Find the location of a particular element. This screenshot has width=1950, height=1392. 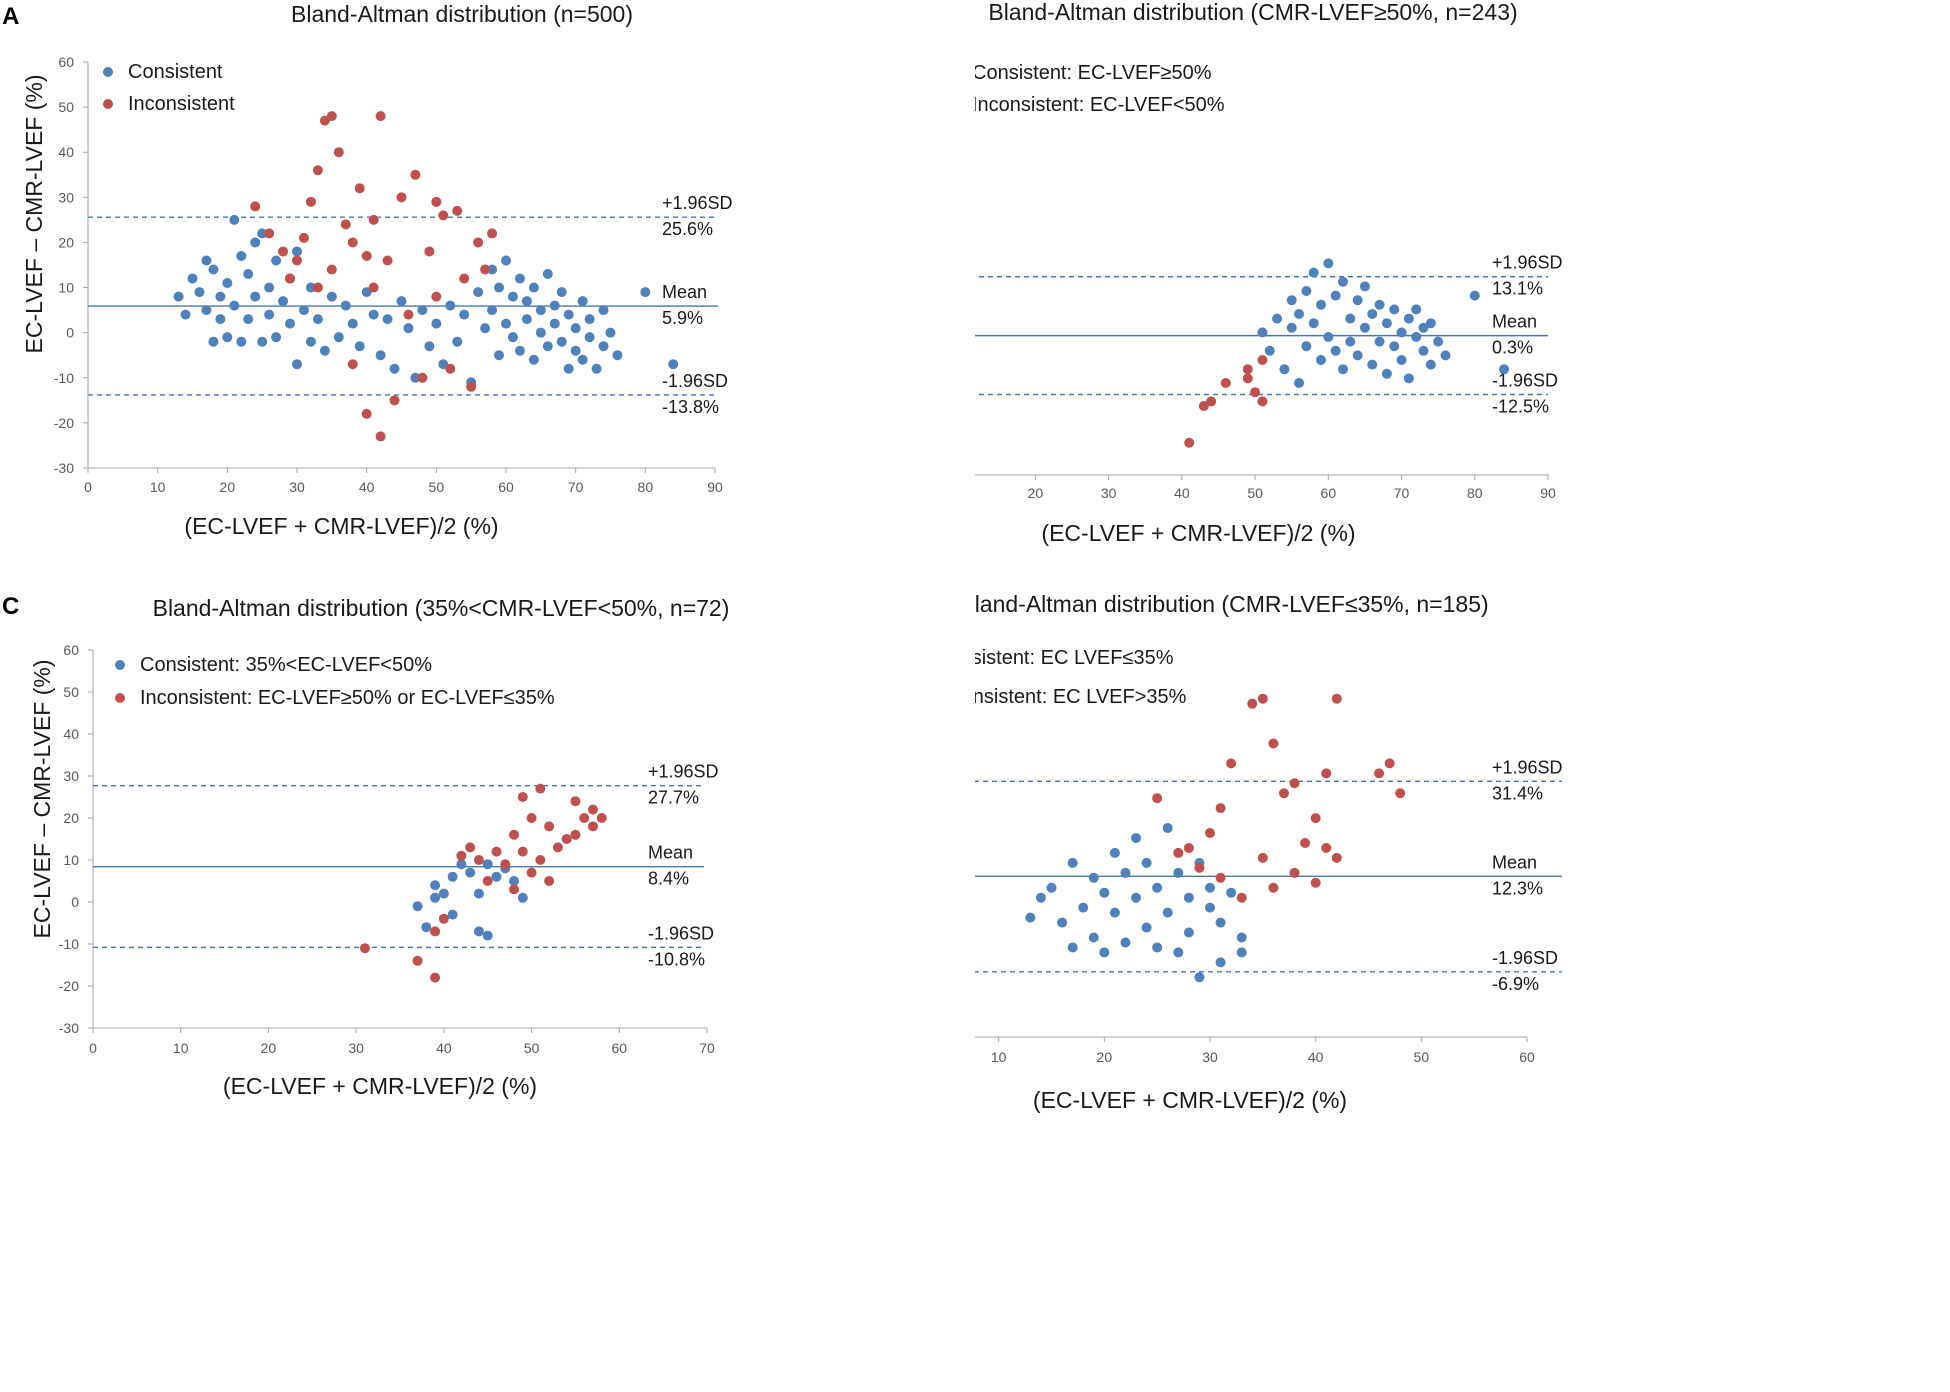

legend-consistent-label: Consistent is located at coordinates (175, 72).